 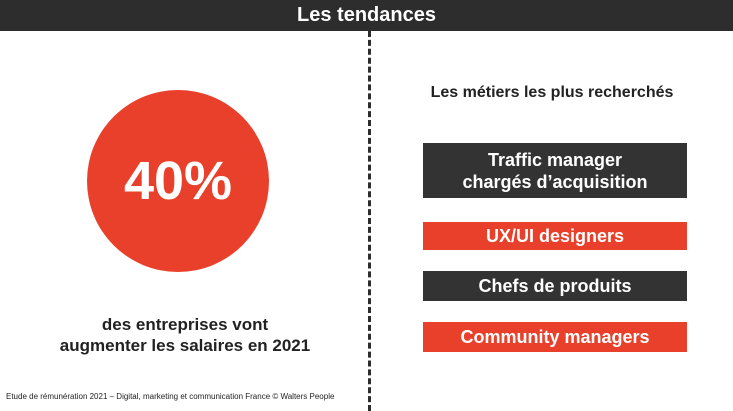 I want to click on jobs-section-title: Les métiers les plus recherchés, so click(x=552, y=92).